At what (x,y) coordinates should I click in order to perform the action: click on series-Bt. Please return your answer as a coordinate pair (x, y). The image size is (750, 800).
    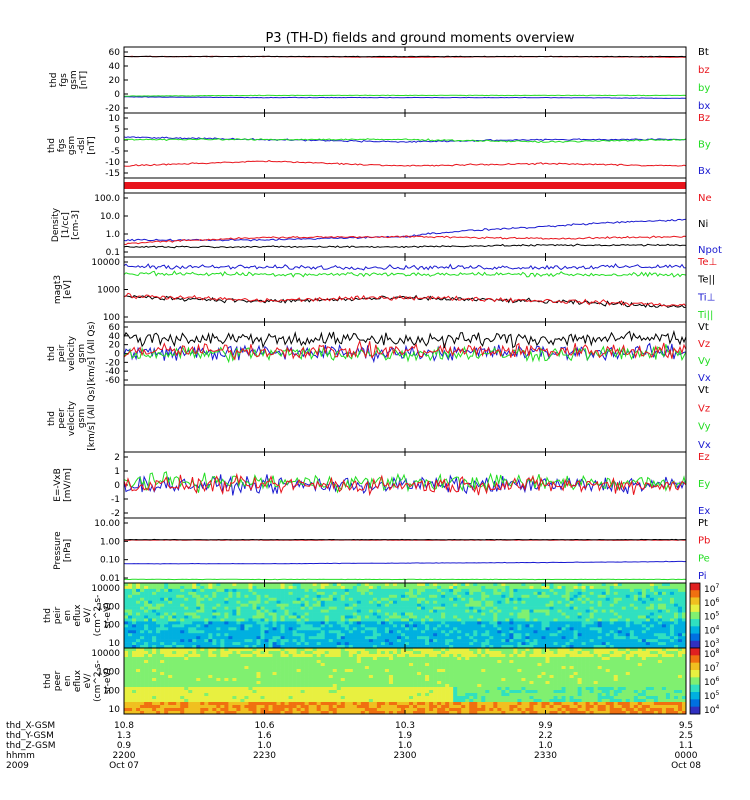
    Looking at the image, I should click on (405, 56).